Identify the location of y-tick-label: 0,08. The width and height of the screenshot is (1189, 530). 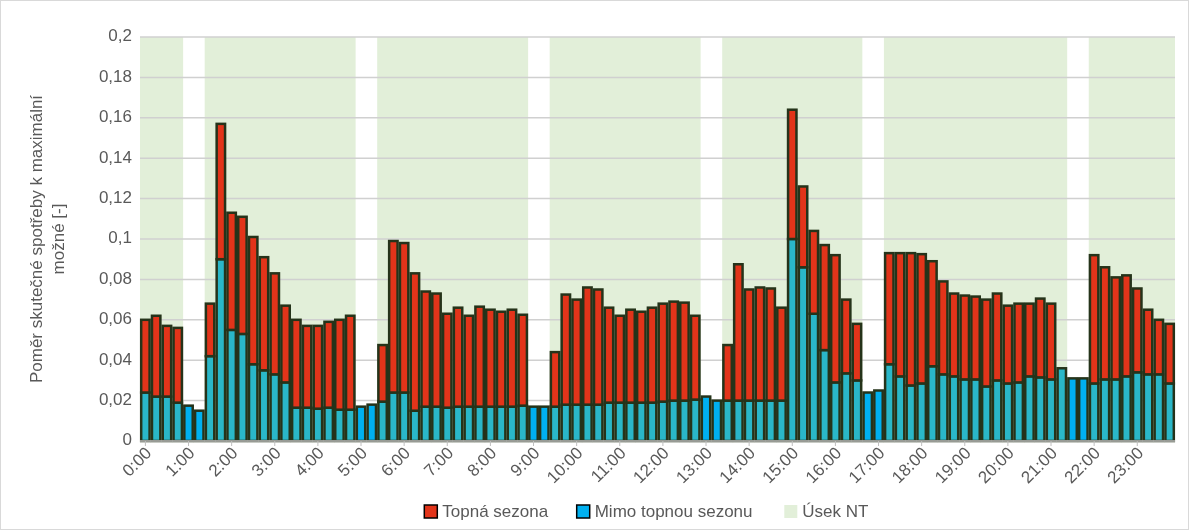
(115, 278).